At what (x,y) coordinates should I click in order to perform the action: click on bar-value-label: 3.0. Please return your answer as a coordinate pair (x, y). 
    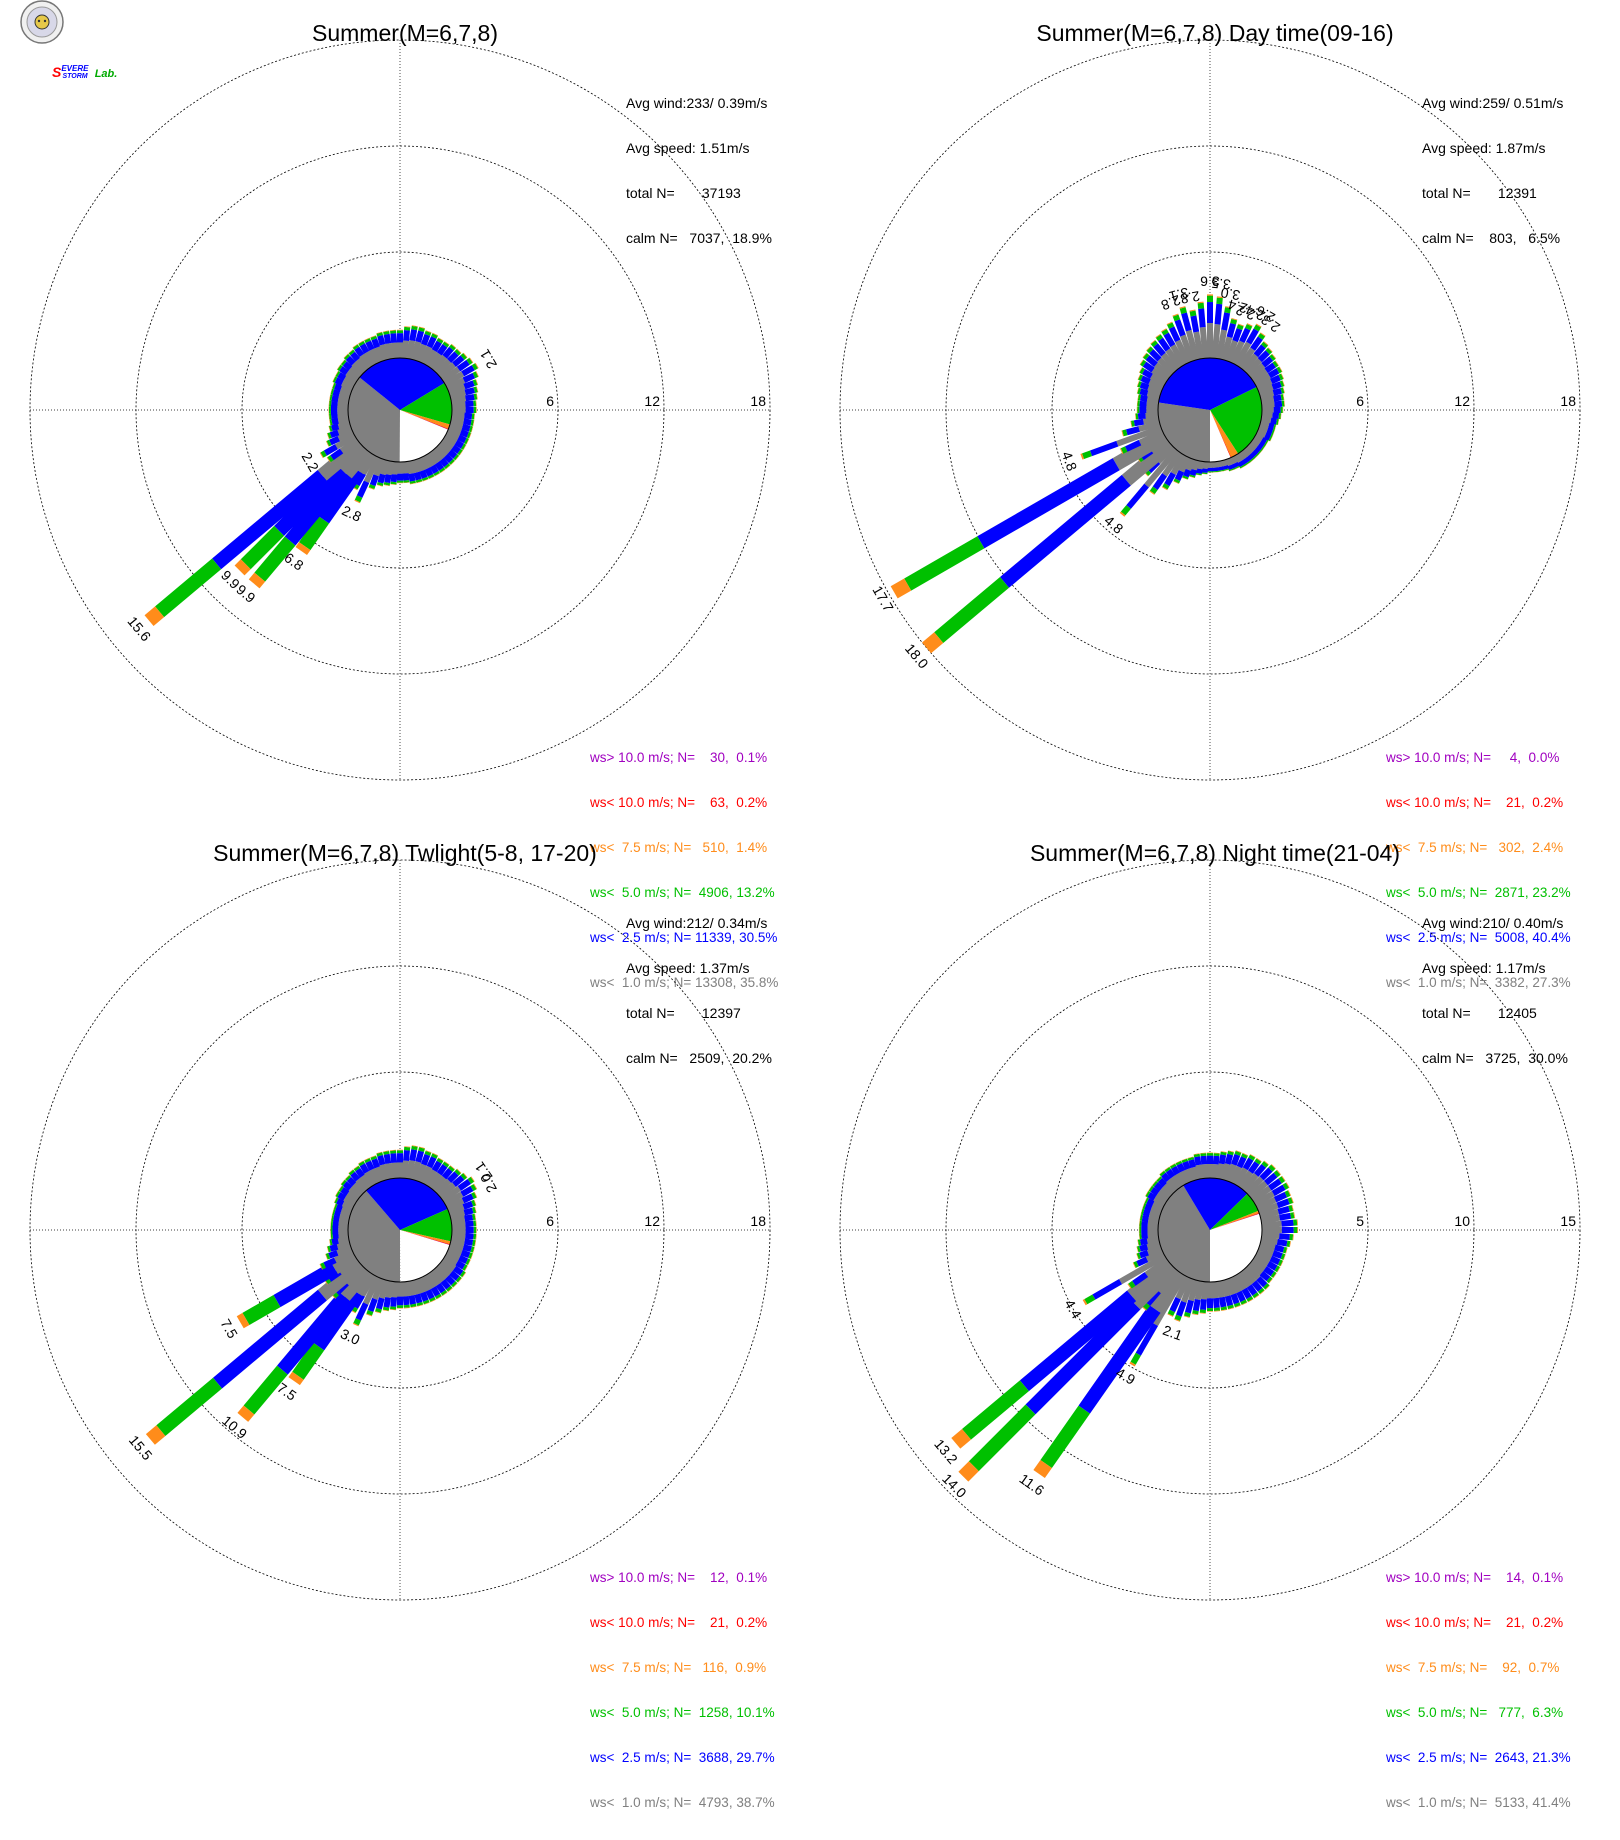
    Looking at the image, I should click on (350, 1336).